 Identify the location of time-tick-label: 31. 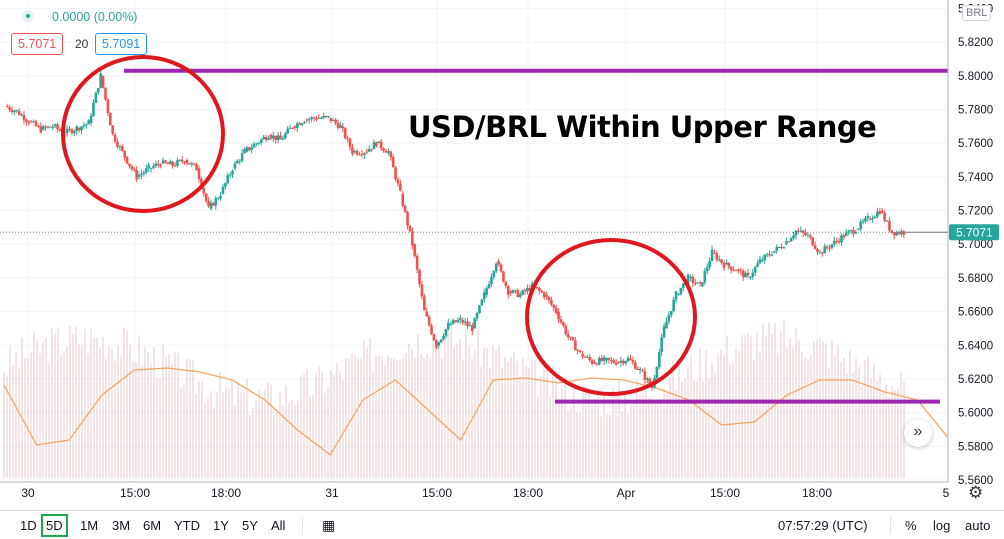
(332, 493).